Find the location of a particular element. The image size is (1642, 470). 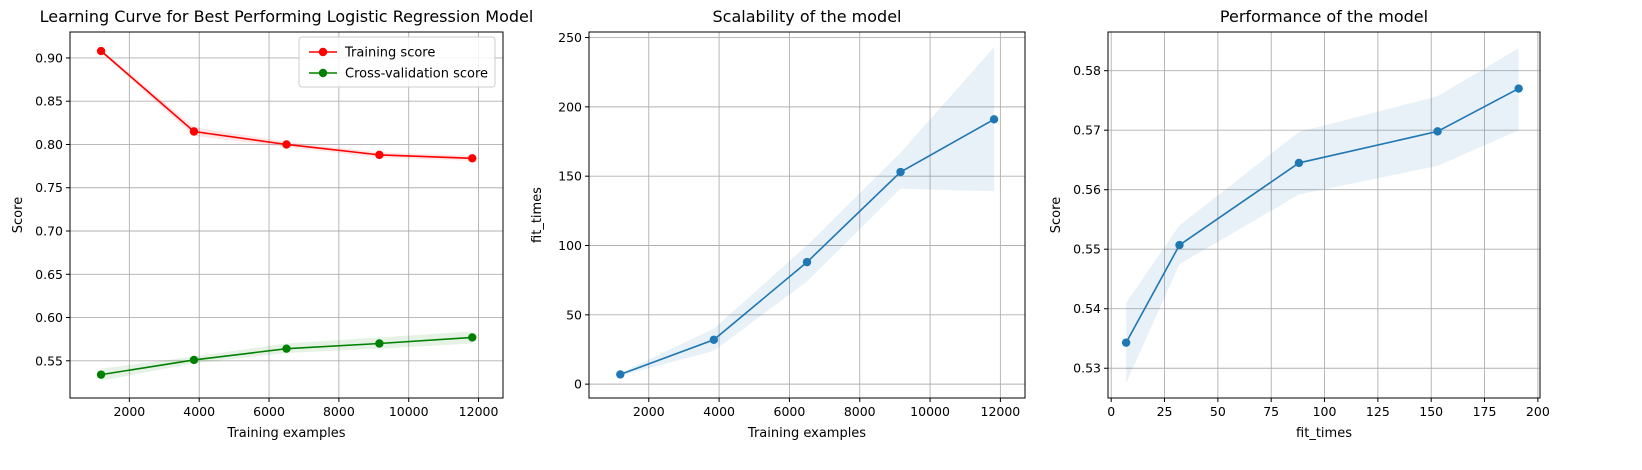

y-tick-label: 0.90 is located at coordinates (49, 57).